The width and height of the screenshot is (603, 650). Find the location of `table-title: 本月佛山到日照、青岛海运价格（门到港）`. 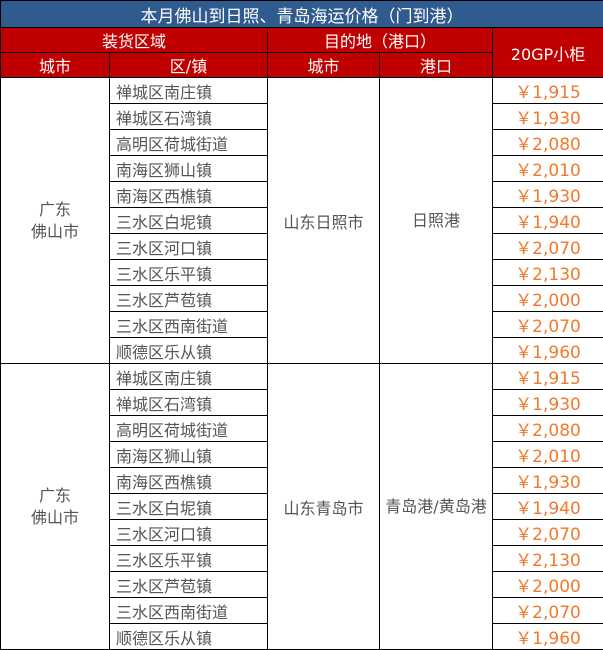

table-title: 本月佛山到日照、青岛海运价格（门到港） is located at coordinates (302, 14).